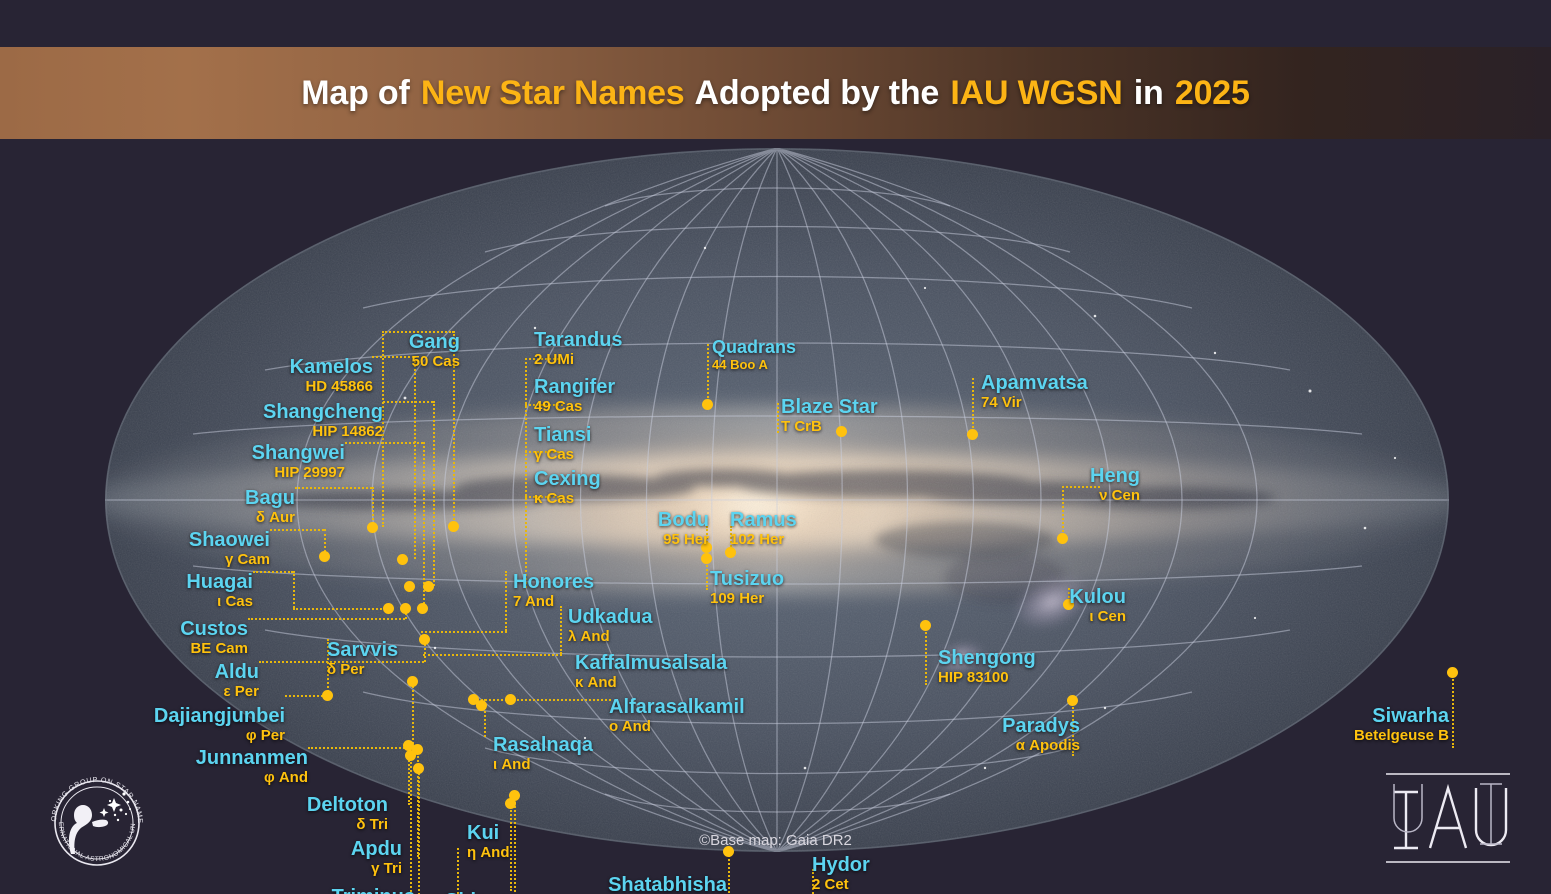 Image resolution: width=1551 pixels, height=894 pixels. I want to click on iau-logo, so click(1448, 818).